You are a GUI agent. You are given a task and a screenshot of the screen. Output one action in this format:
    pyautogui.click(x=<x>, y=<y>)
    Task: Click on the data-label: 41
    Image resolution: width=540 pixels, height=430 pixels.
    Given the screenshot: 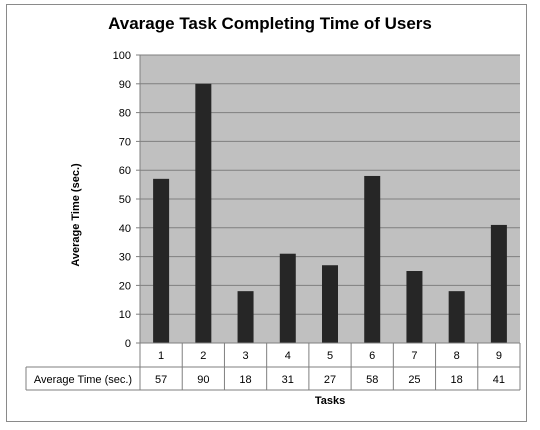 What is the action you would take?
    pyautogui.click(x=499, y=380)
    